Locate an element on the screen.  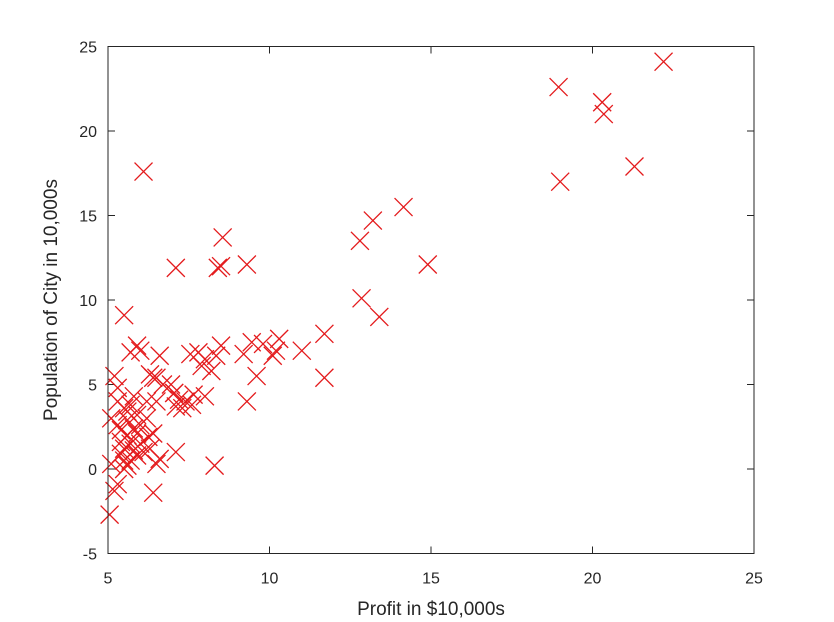
y-tick-labels: -5 0 5 10 15 20 25 is located at coordinates (88, 302).